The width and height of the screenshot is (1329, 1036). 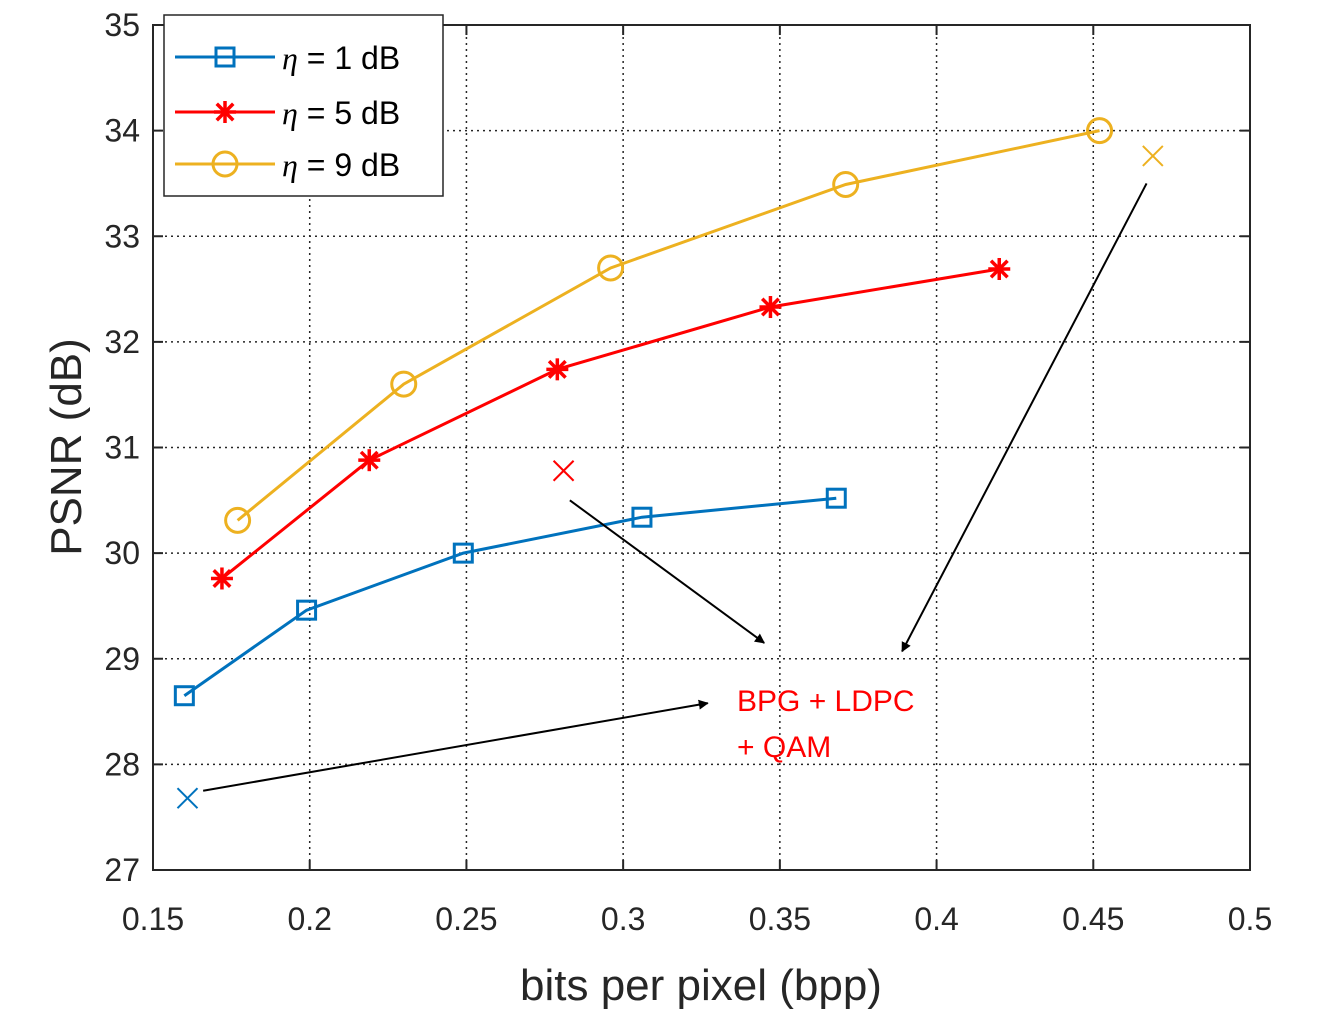 What do you see at coordinates (1093, 919) in the screenshot?
I see `x-tick-label: 0.45` at bounding box center [1093, 919].